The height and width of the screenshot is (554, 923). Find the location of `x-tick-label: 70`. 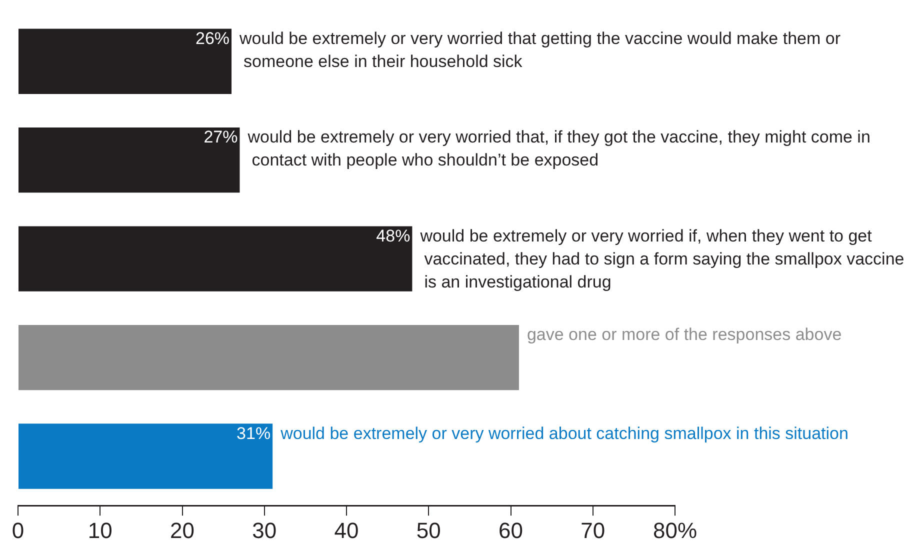

x-tick-label: 70 is located at coordinates (593, 530).